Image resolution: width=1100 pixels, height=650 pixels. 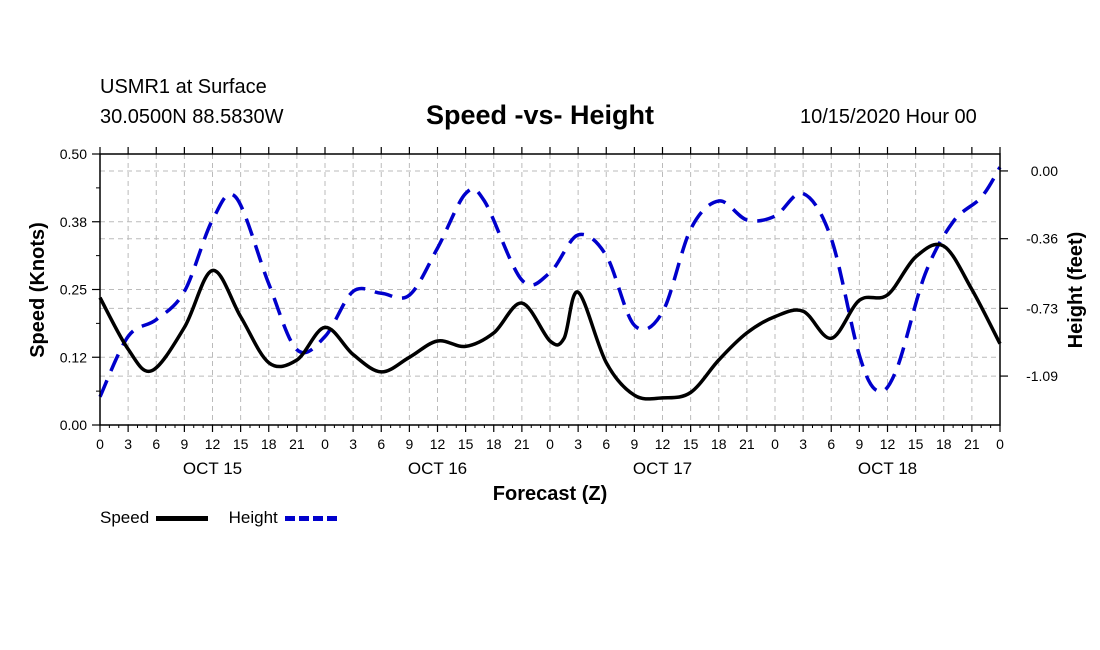 I want to click on station-label: USMR1 at Surface, so click(x=183, y=87).